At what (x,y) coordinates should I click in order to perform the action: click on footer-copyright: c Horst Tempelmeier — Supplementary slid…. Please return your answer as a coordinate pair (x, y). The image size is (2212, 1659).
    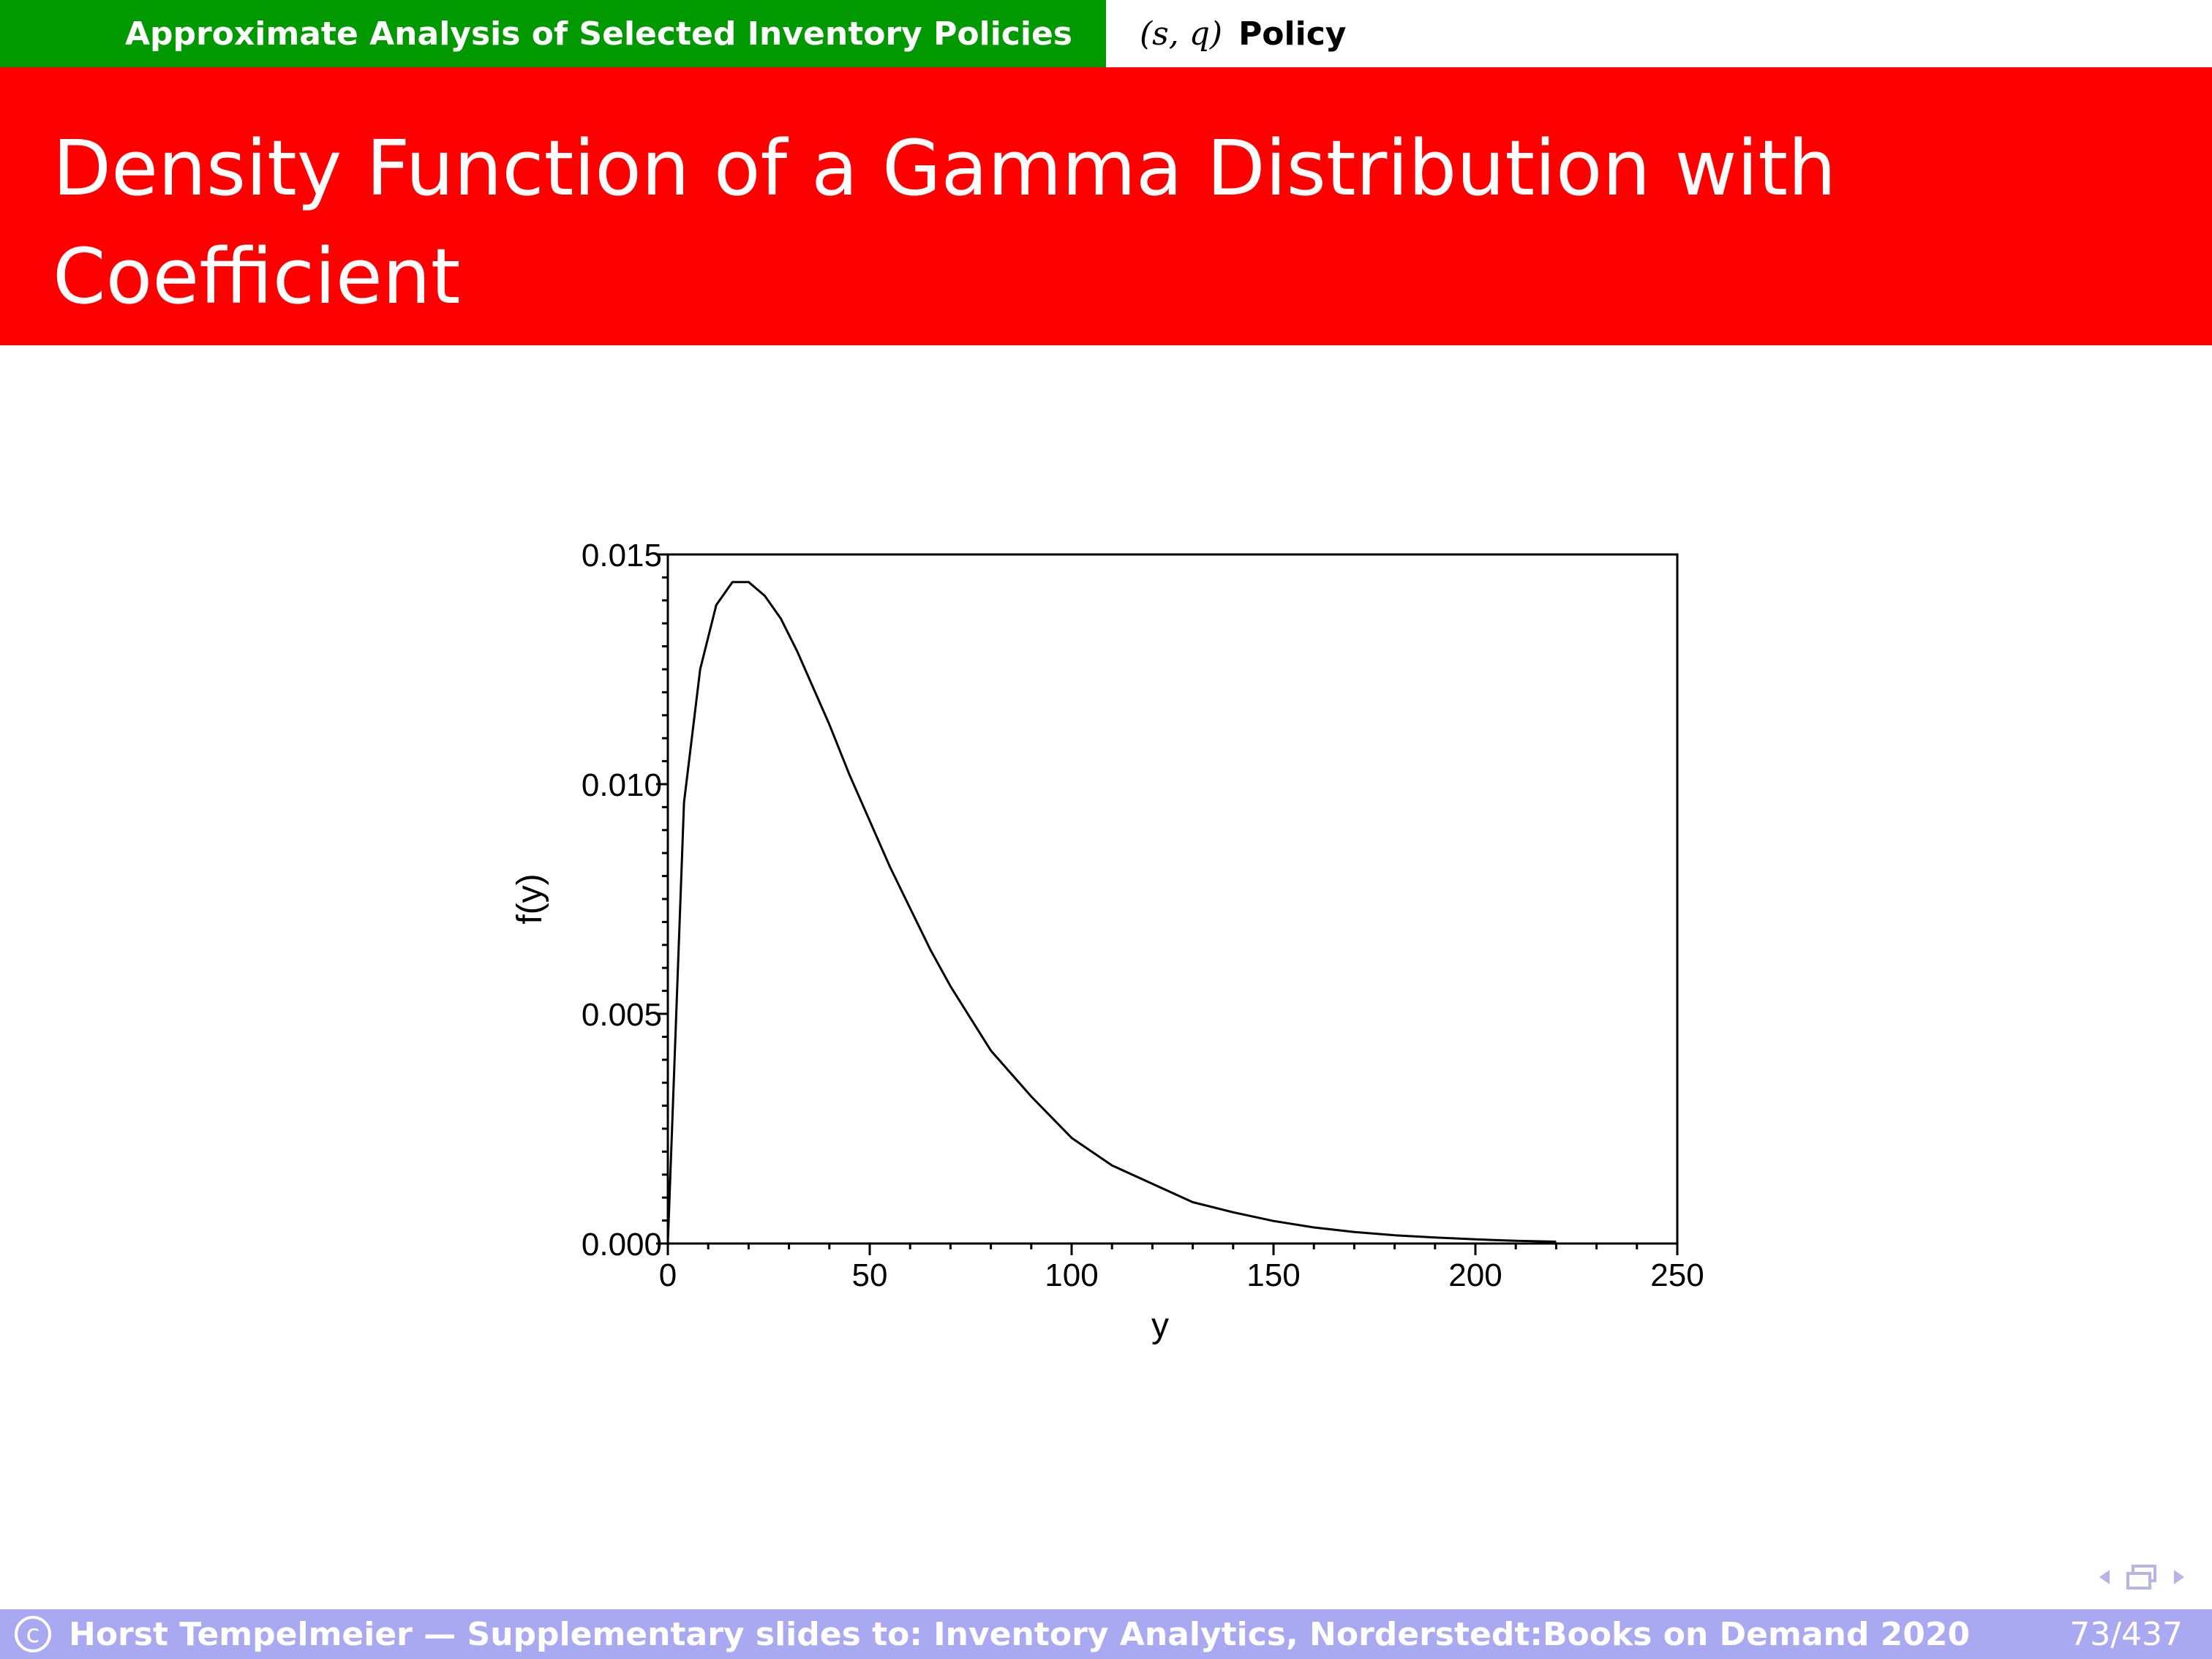
    Looking at the image, I should click on (992, 1634).